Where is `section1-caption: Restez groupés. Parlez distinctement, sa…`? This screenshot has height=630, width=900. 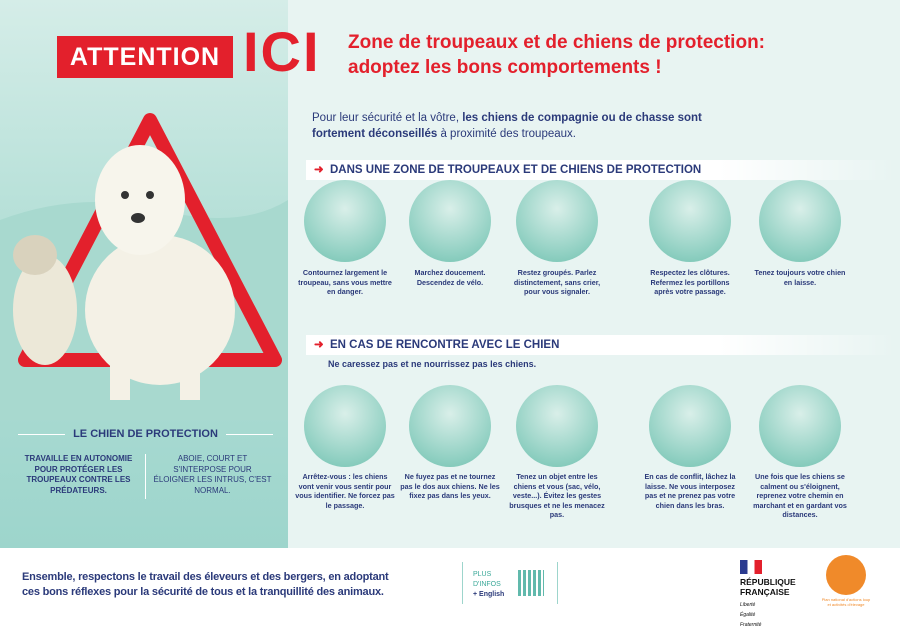
section1-caption: Restez groupés. Parlez distinctement, sa… is located at coordinates (557, 282).